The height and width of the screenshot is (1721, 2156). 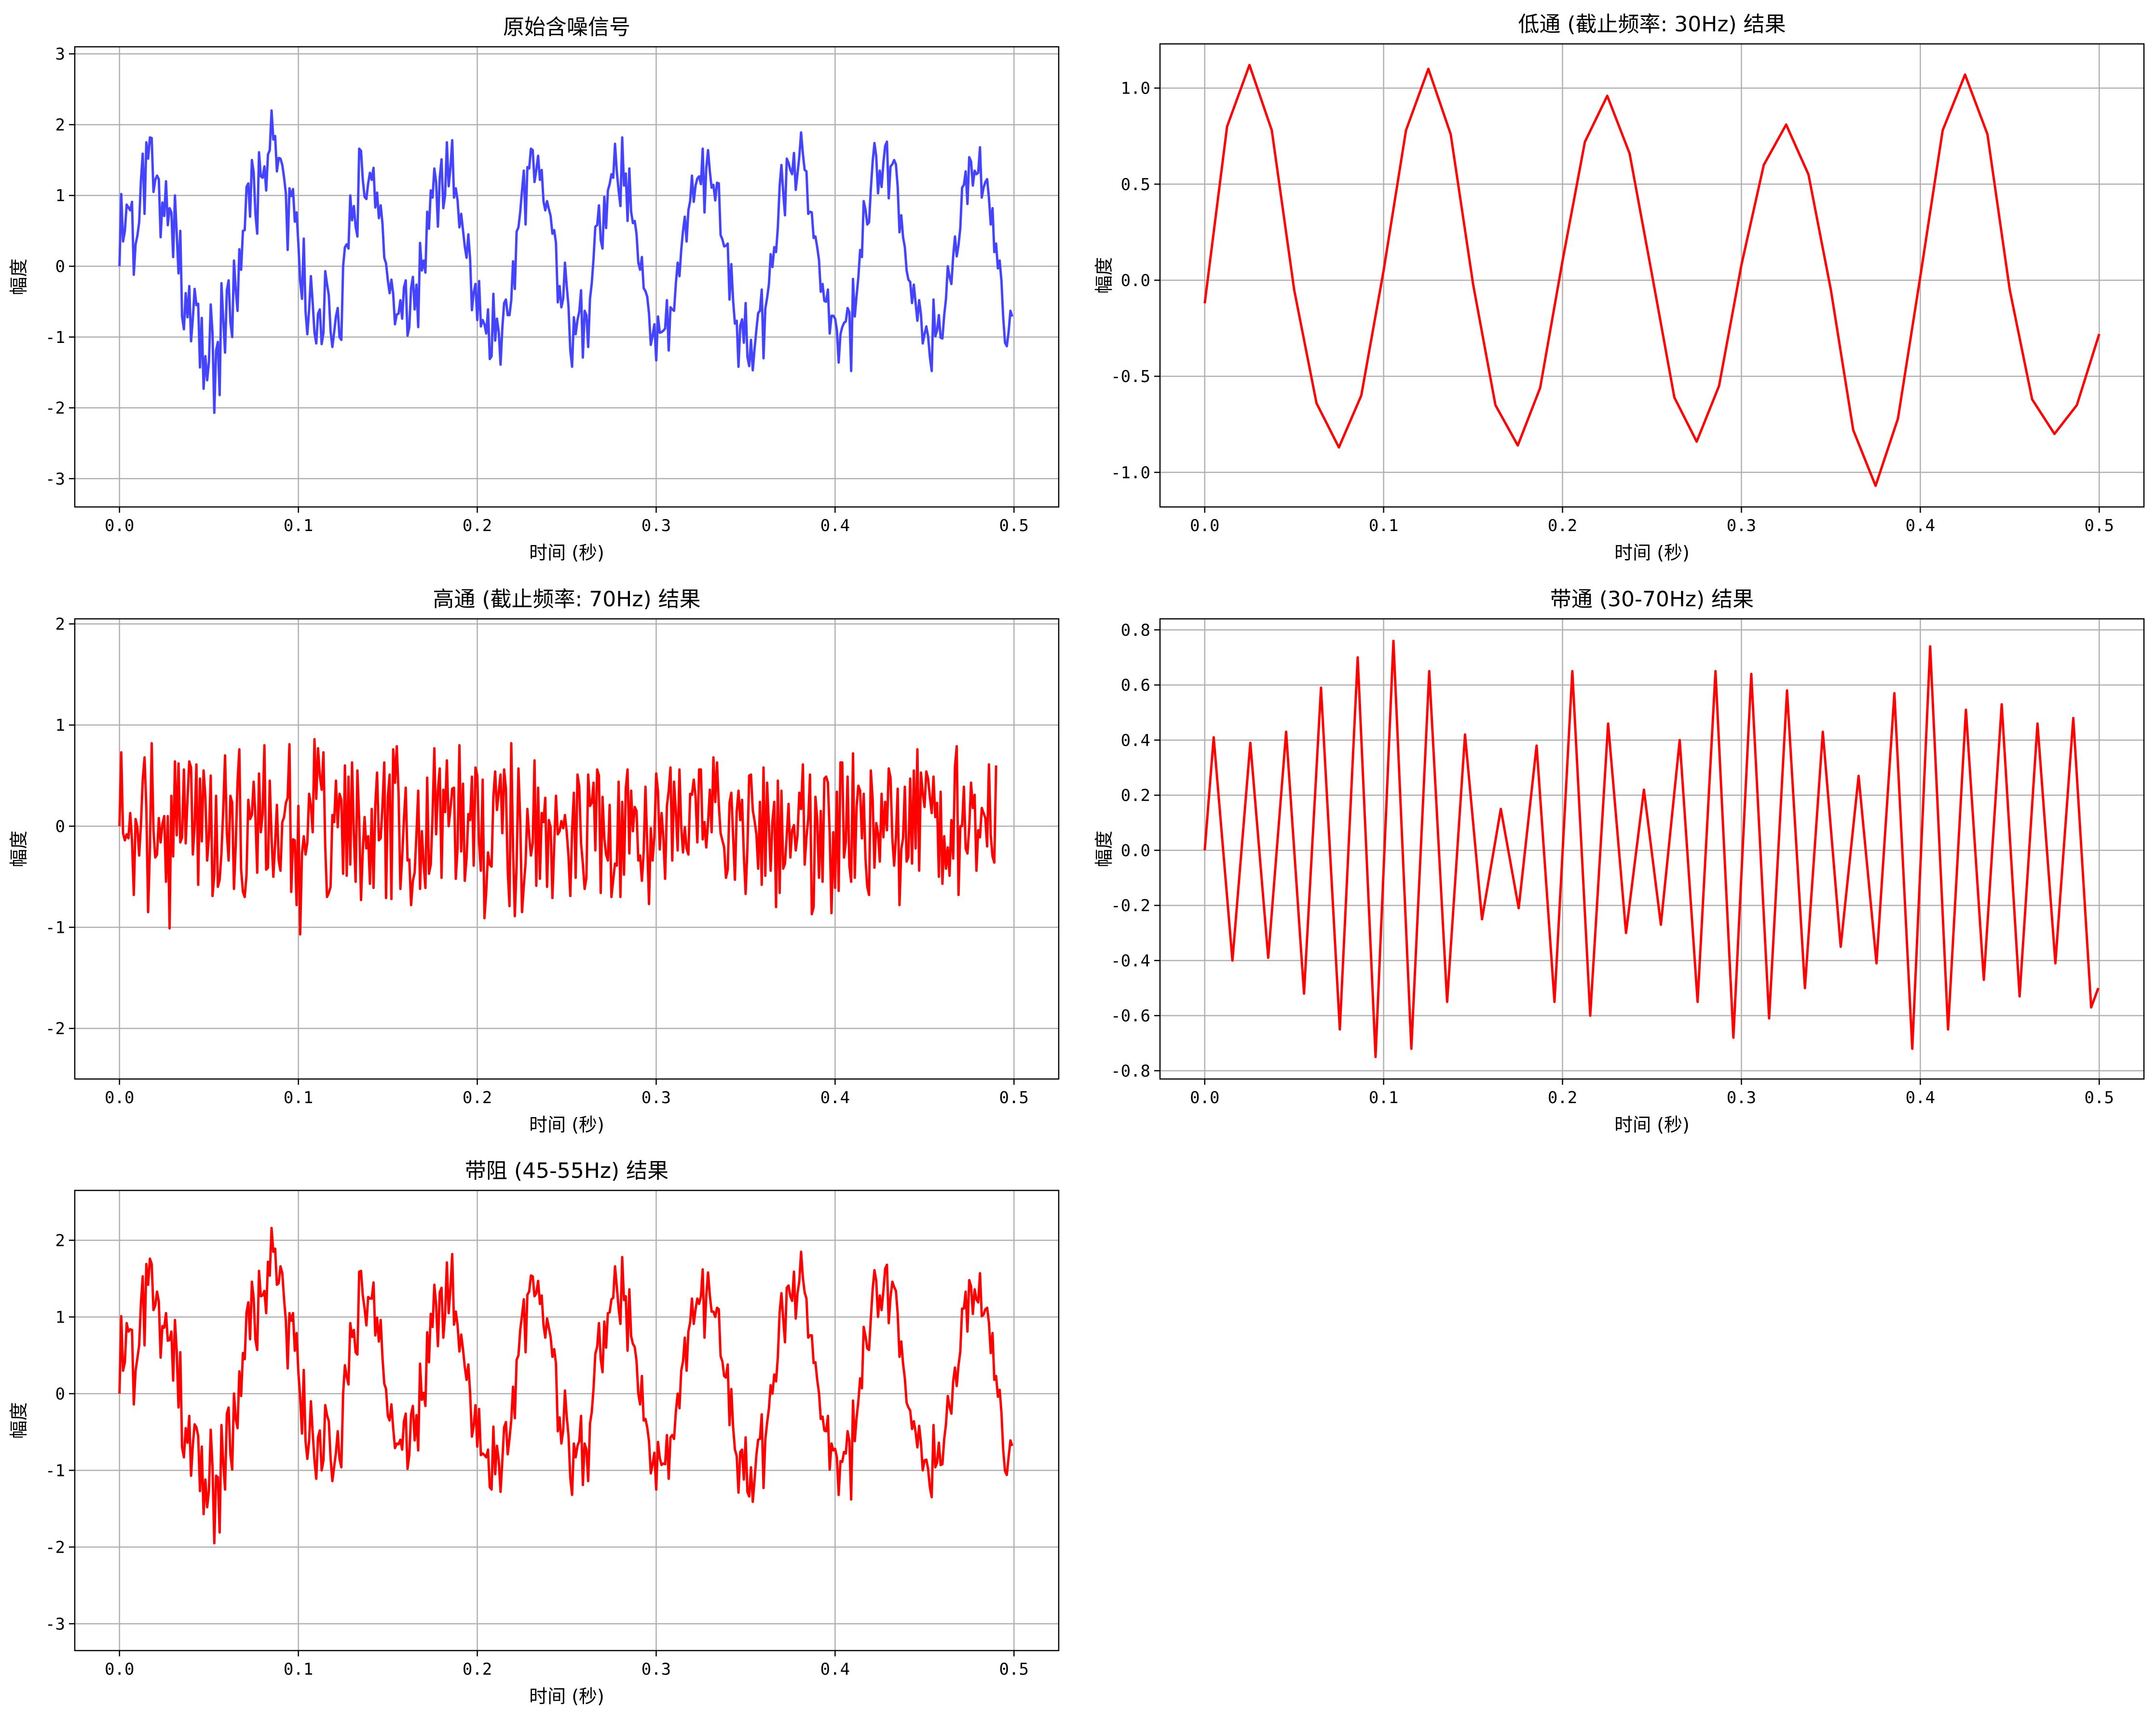 I want to click on y-tick-label: -0.2, so click(x=1130, y=905).